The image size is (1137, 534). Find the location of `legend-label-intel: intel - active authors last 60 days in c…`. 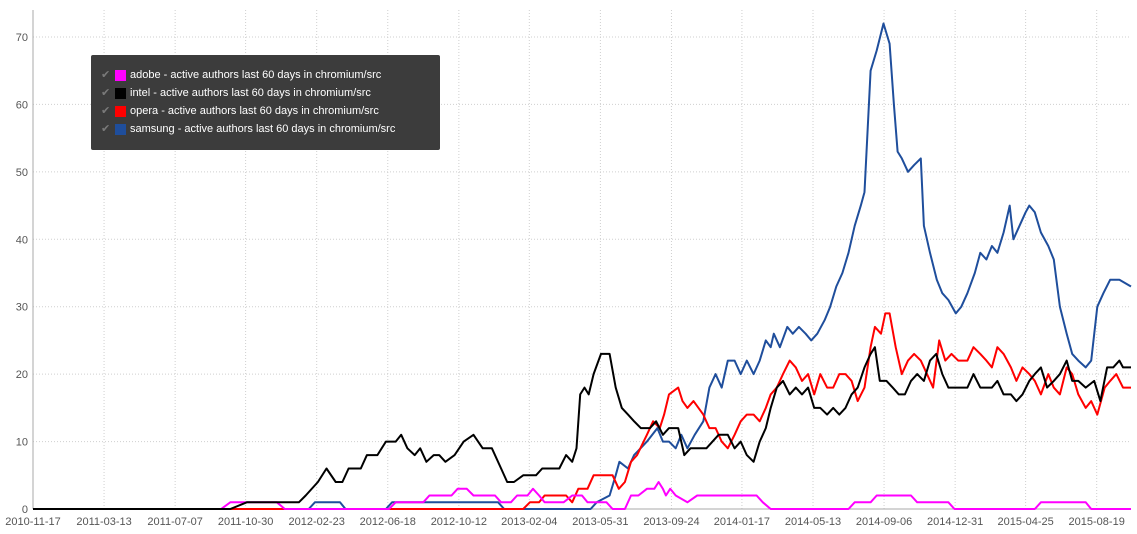

legend-label-intel: intel - active authors last 60 days in c… is located at coordinates (250, 93).